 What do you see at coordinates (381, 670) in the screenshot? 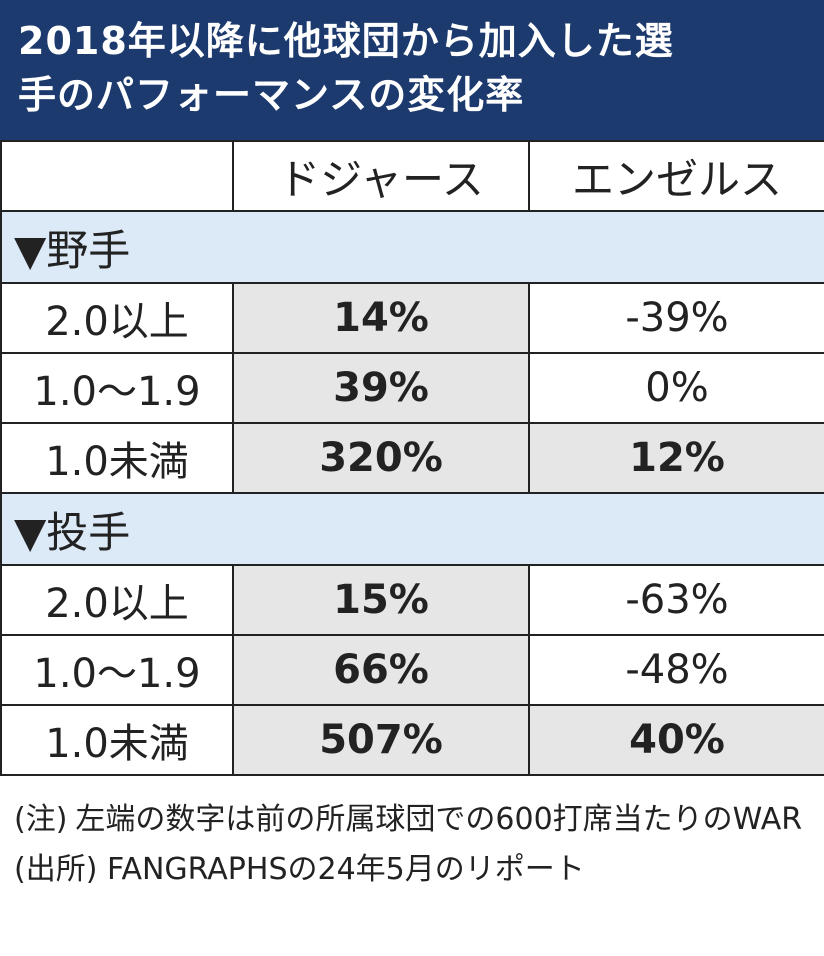
I see `dodgers-value: 66%` at bounding box center [381, 670].